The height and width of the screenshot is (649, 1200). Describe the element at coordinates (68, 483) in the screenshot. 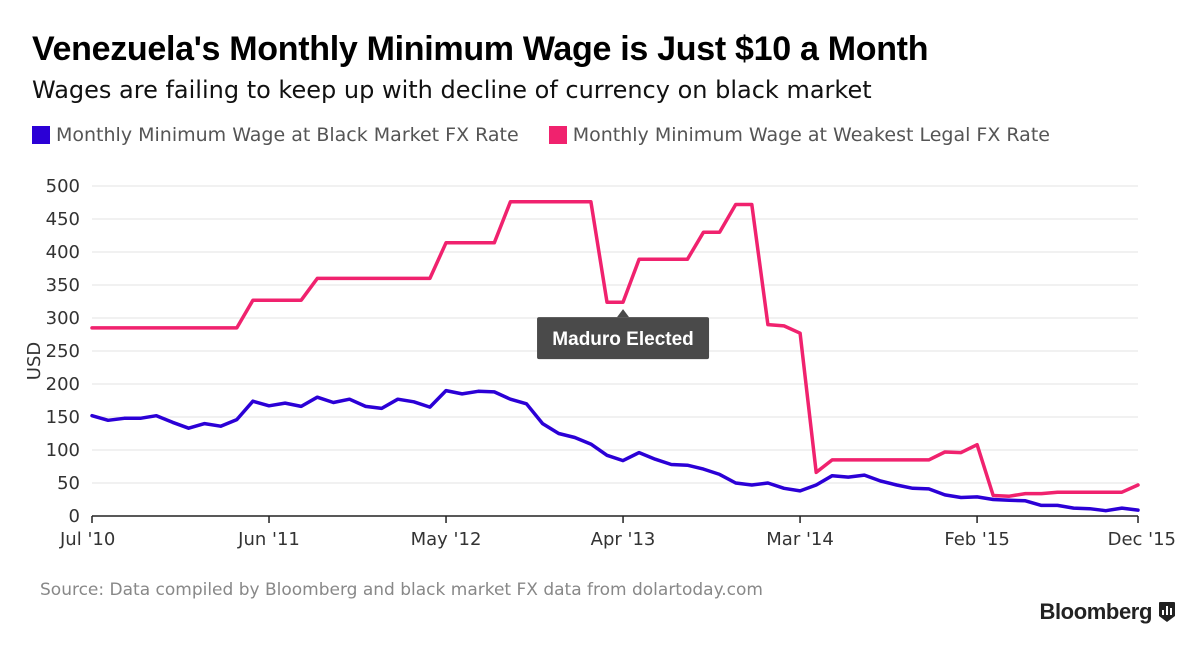

I see `y-tick-label: 50` at that location.